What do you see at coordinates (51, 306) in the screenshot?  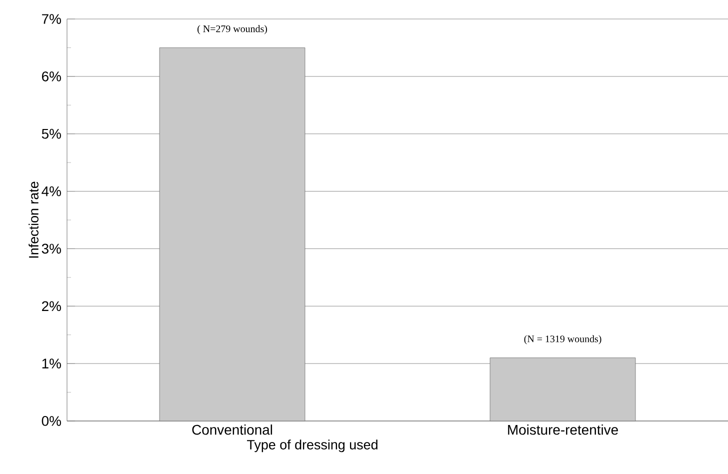 I see `y-tick-label: 2%` at bounding box center [51, 306].